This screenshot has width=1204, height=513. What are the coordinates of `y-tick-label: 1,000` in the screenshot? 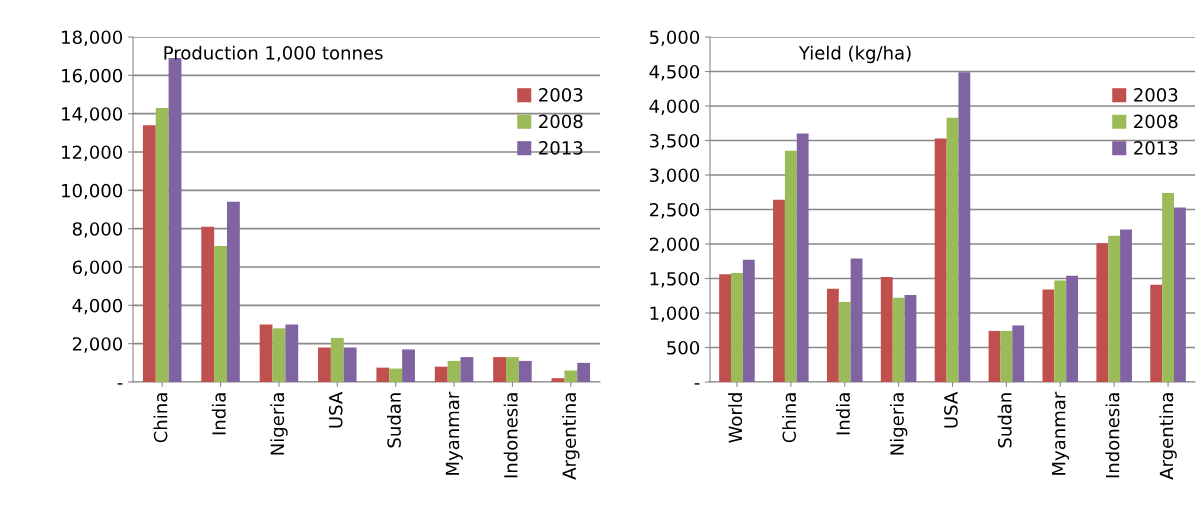 It's located at (675, 314).